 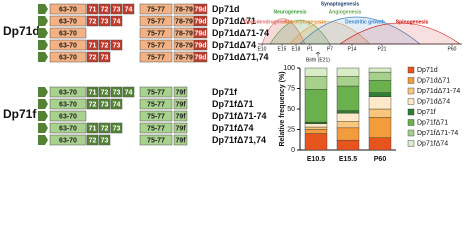 I want to click on y-axis-label: Relative frequency (%), so click(x=282, y=108).